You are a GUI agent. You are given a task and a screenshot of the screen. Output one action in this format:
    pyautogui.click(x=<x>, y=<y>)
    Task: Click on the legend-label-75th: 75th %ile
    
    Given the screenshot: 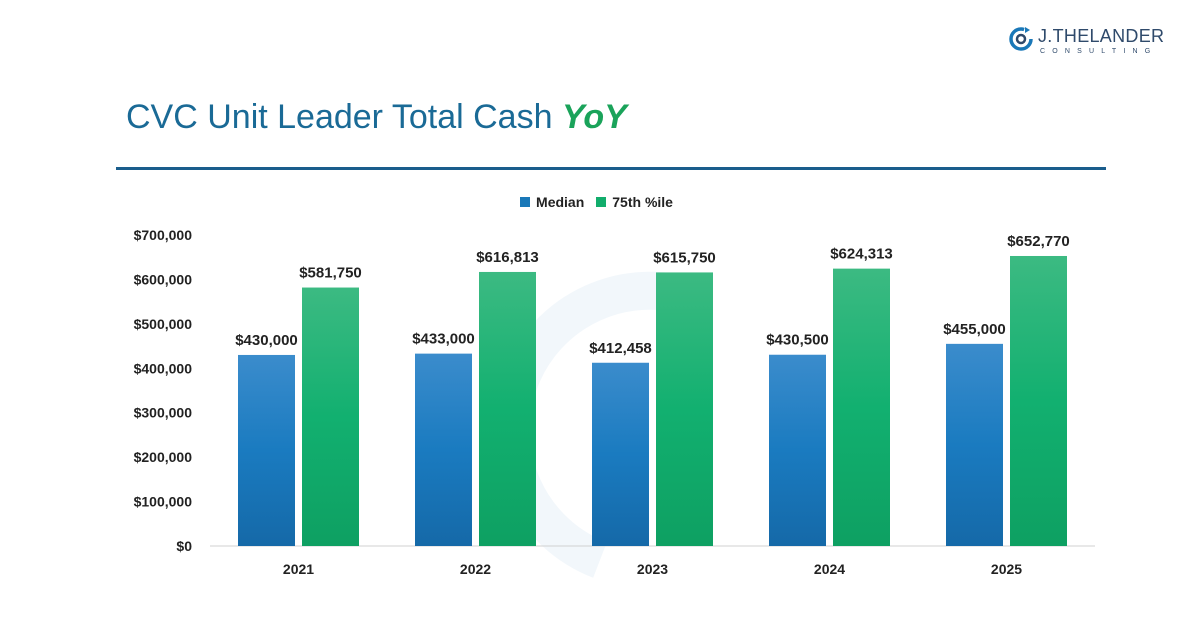 What is the action you would take?
    pyautogui.click(x=642, y=202)
    